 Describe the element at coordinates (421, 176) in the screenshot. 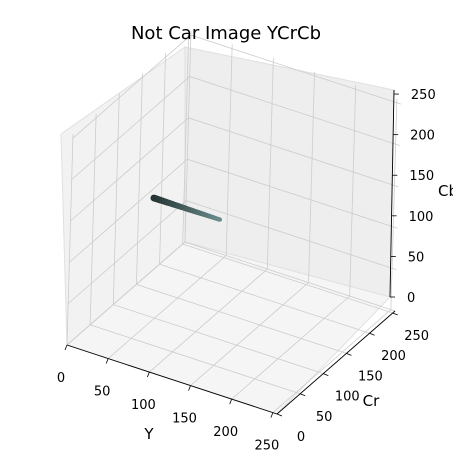

I see `z-tick-label: 150` at that location.